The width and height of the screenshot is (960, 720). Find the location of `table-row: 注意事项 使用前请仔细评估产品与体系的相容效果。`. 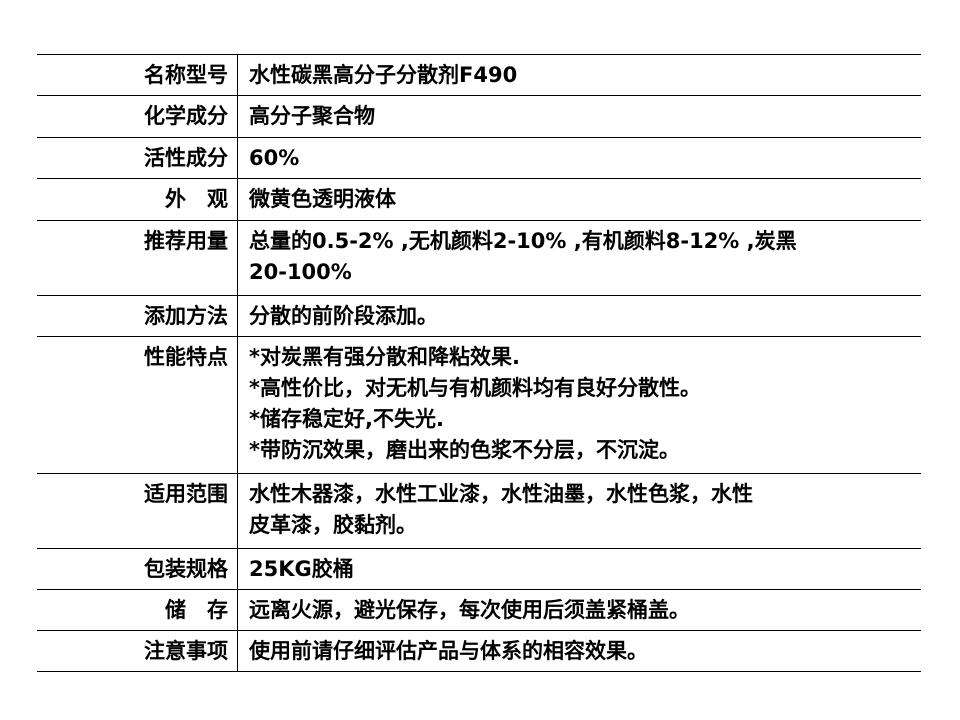

table-row: 注意事项 使用前请仔细评估产品与体系的相容效果。 is located at coordinates (479, 651).